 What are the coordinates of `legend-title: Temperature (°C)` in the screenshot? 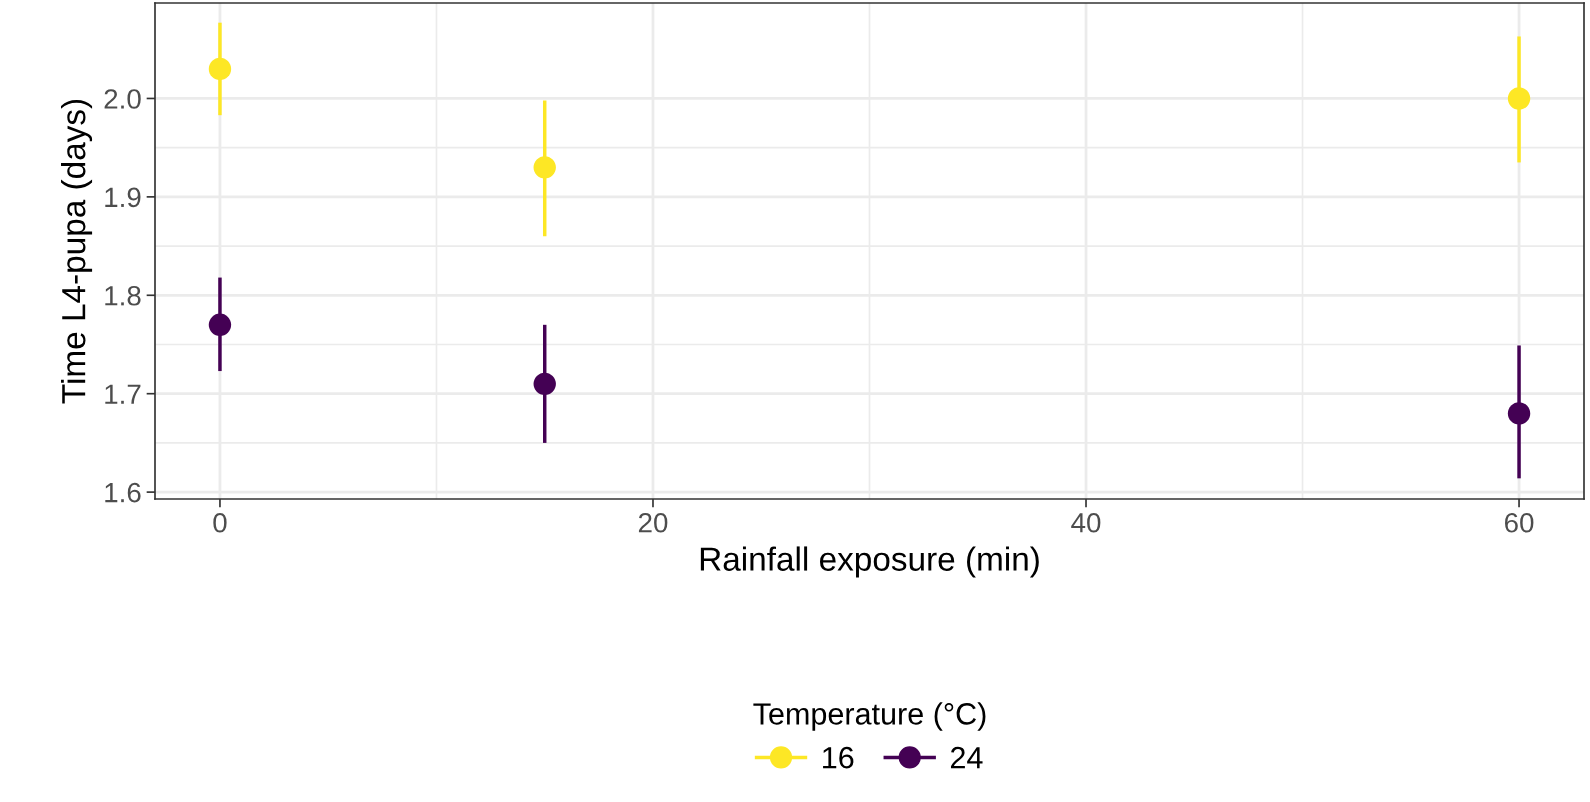 It's located at (869, 716).